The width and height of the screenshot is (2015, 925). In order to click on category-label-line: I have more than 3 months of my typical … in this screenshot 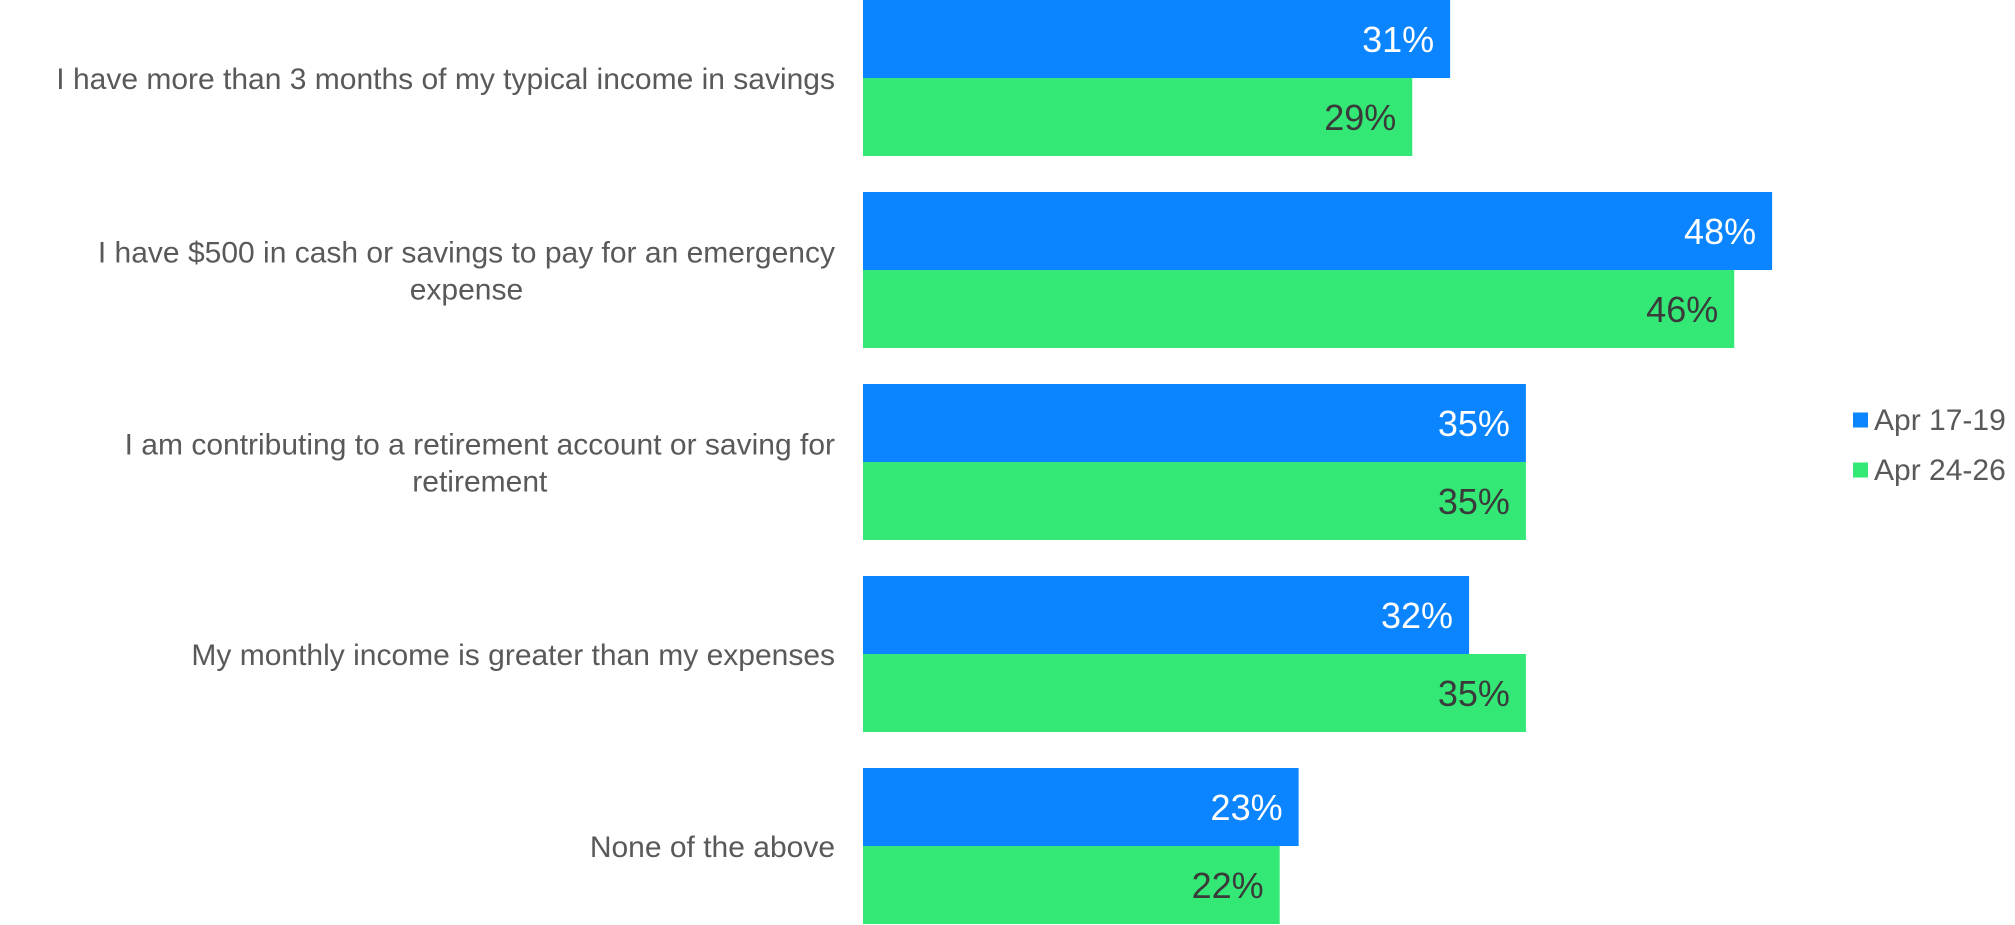, I will do `click(445, 79)`.